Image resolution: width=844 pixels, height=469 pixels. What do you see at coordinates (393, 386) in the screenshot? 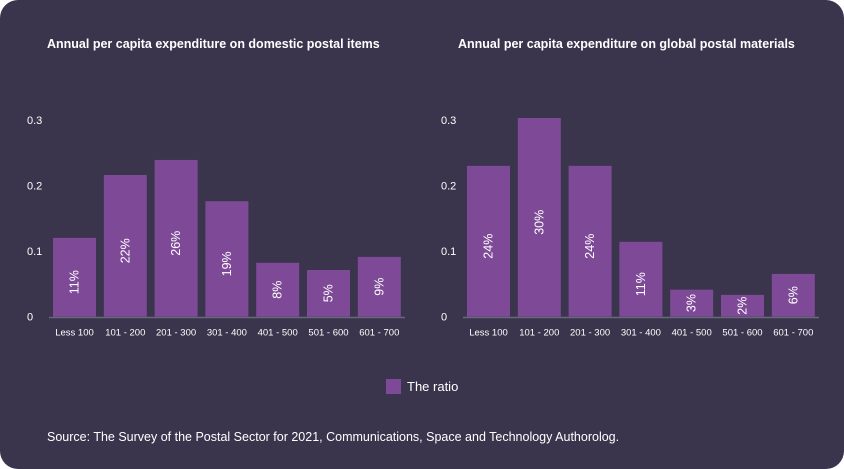
I see `legend-swatch` at bounding box center [393, 386].